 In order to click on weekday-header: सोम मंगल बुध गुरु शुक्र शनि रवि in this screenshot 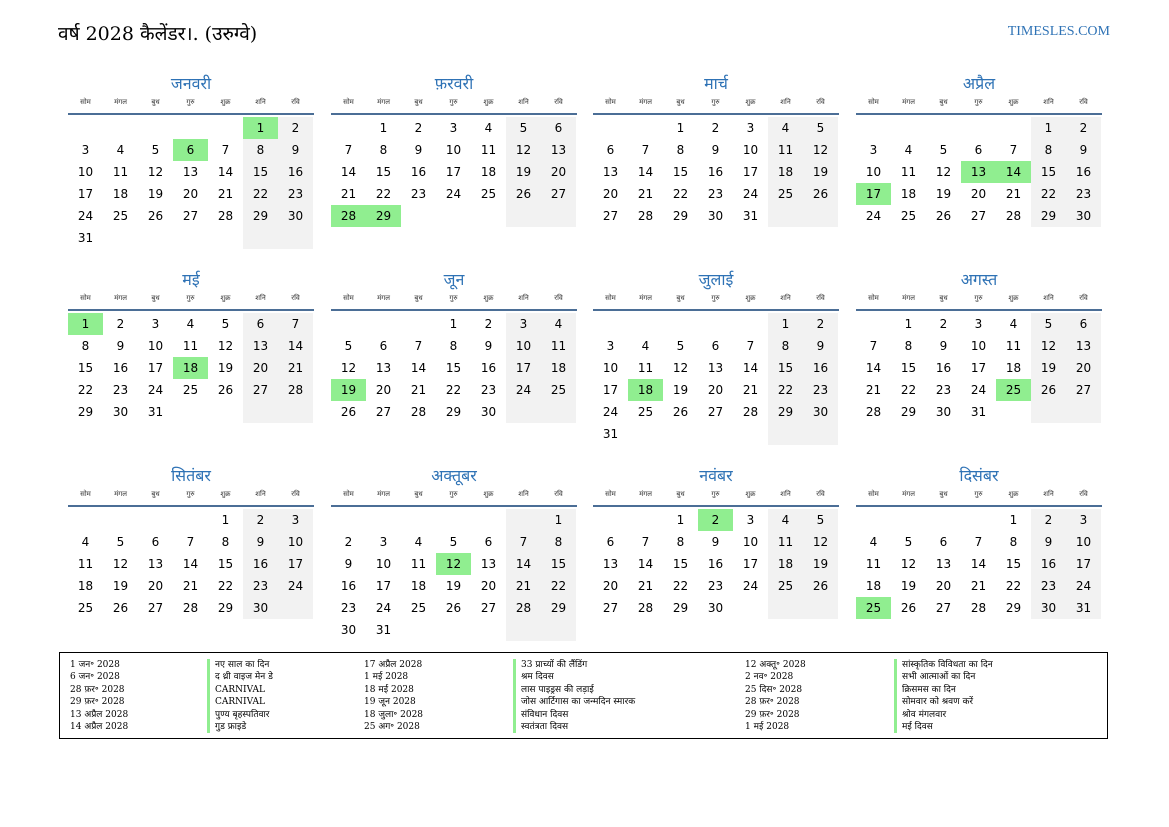, I will do `click(454, 496)`.